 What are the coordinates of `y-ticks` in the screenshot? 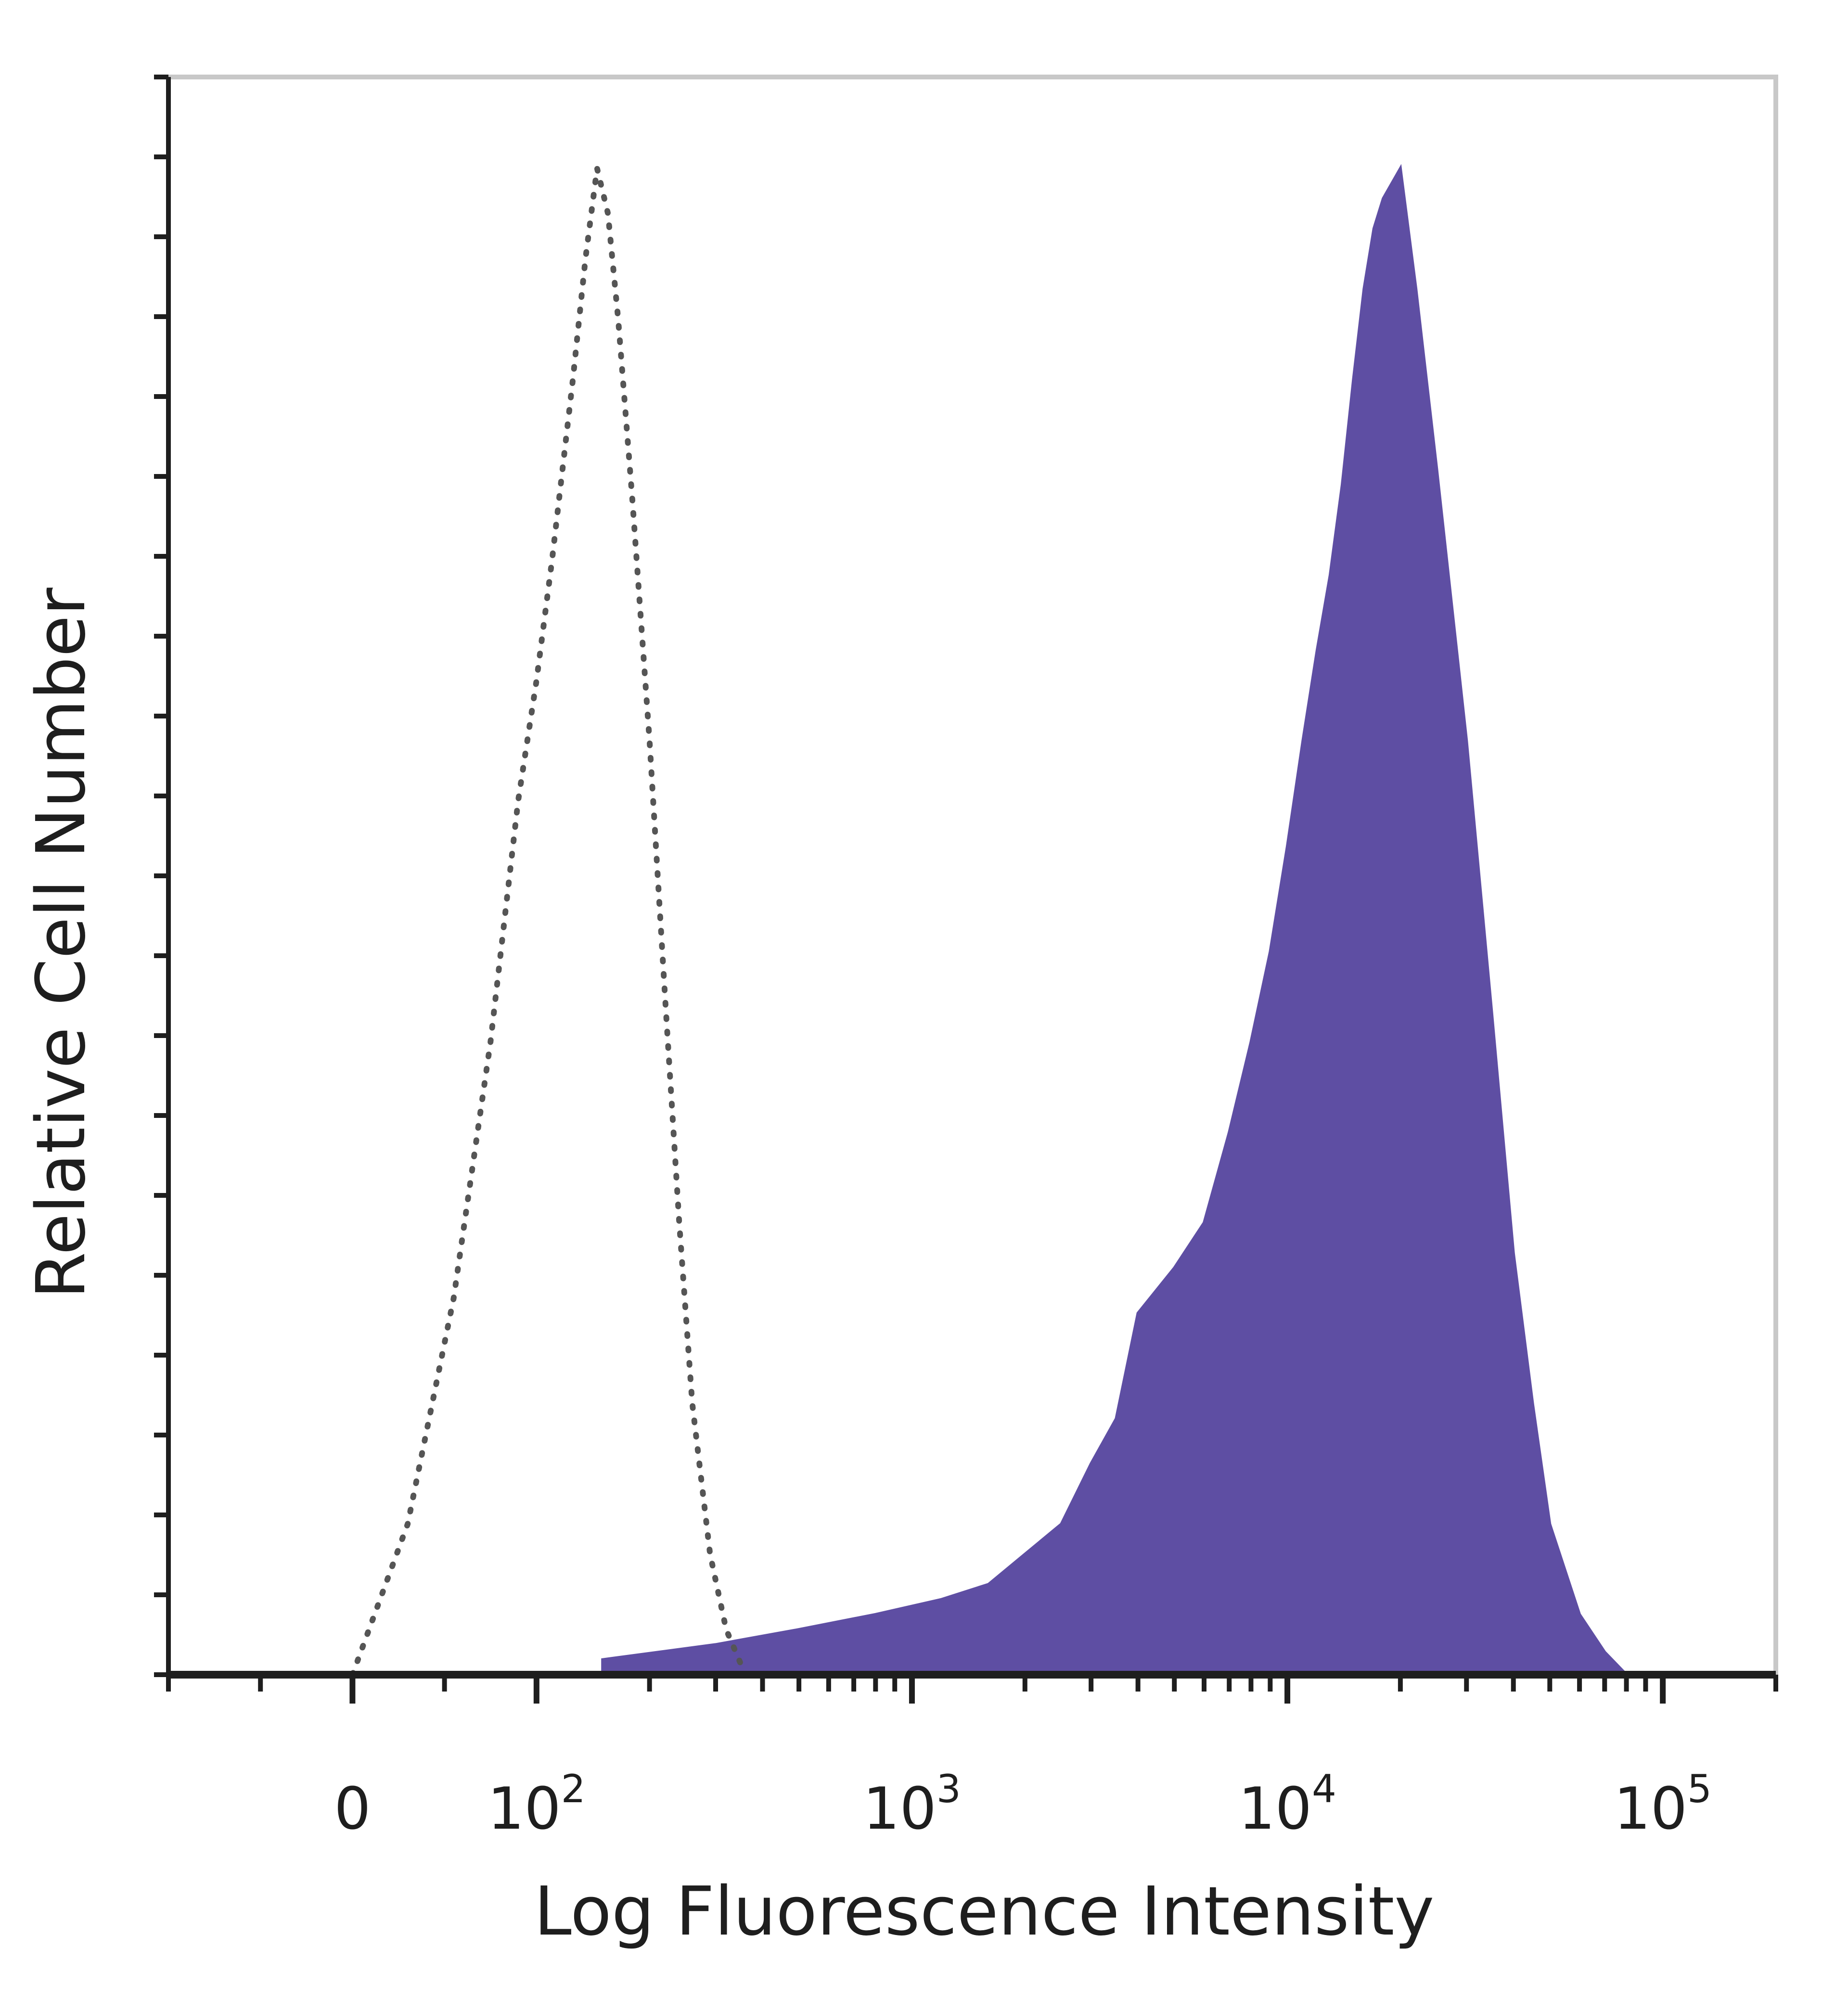 It's located at (161, 876).